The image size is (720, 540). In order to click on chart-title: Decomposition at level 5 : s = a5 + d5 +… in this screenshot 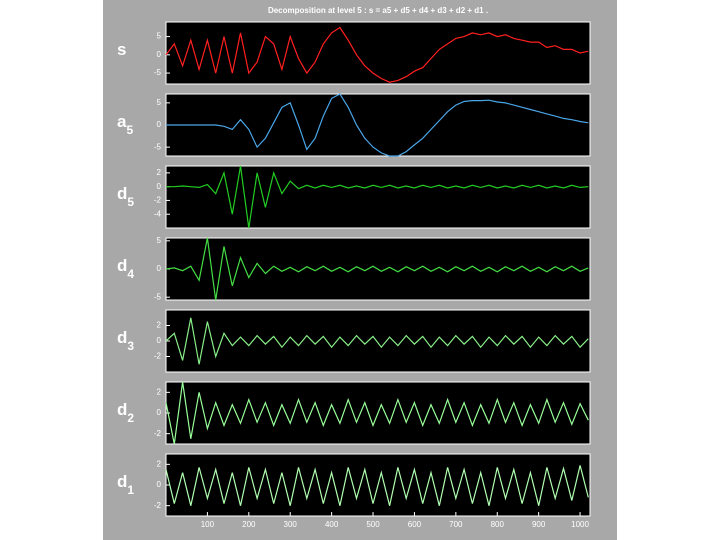, I will do `click(378, 10)`.